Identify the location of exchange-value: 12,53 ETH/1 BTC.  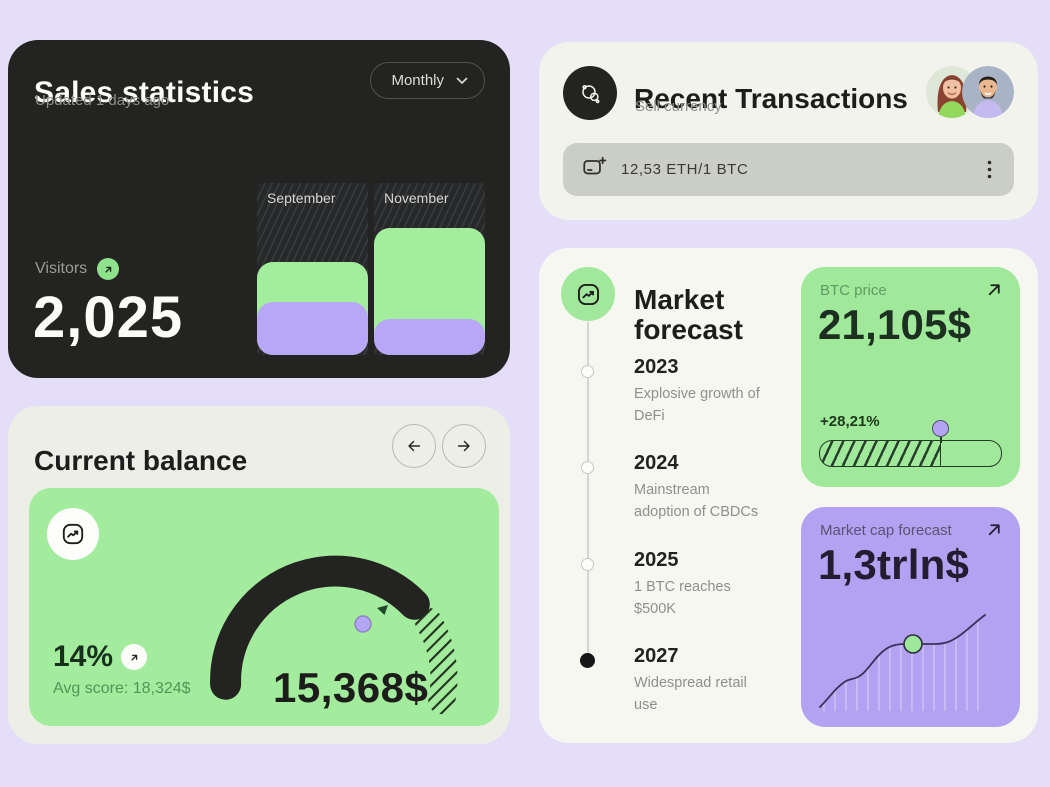
(685, 169).